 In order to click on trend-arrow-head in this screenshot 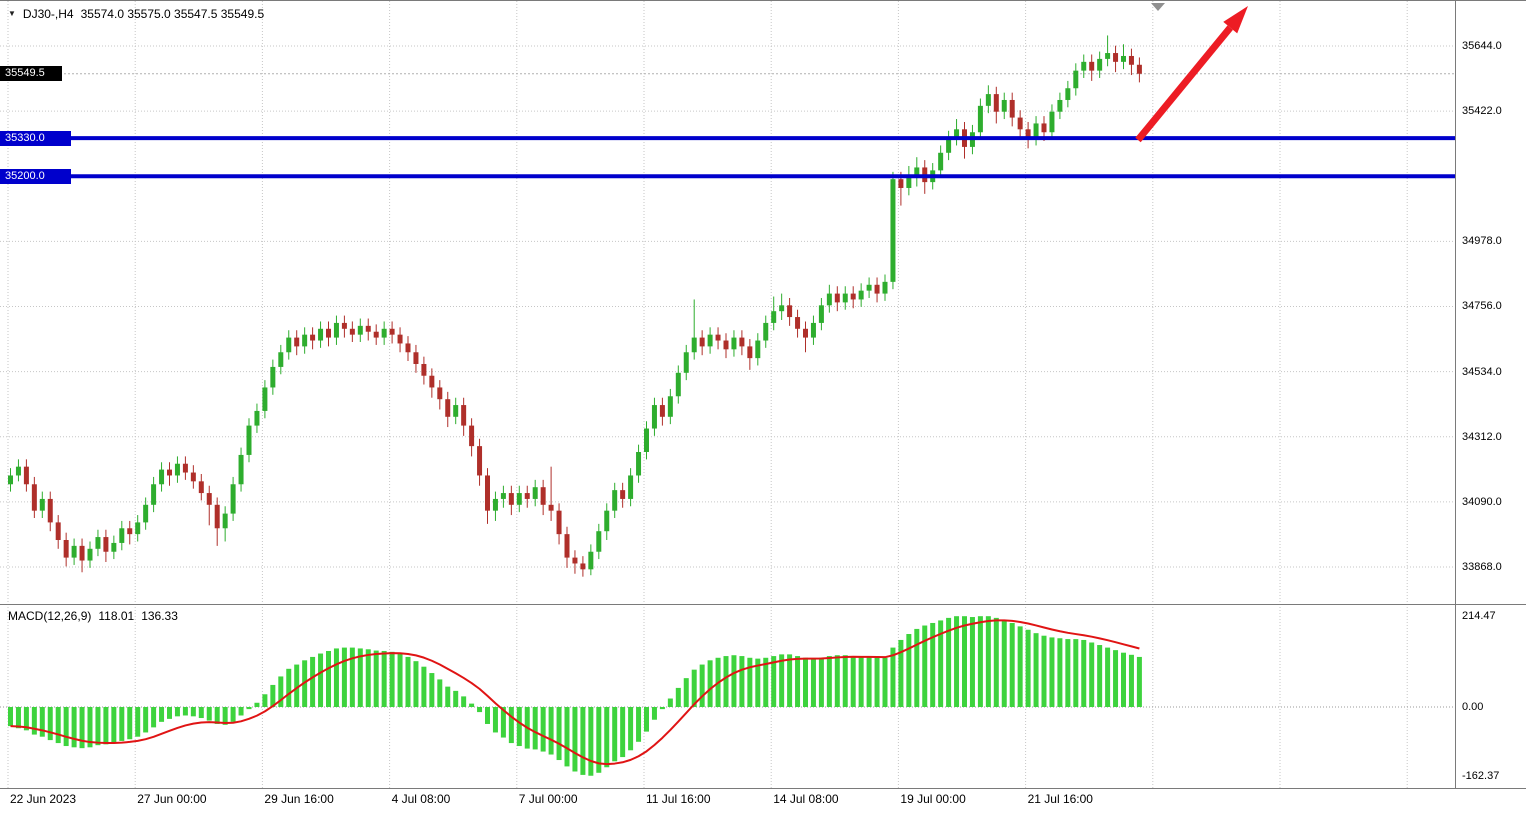, I will do `click(1235, 20)`.